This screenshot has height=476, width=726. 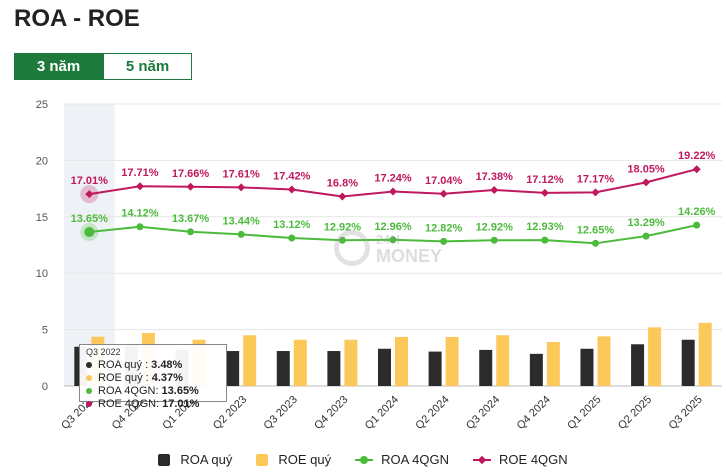 I want to click on chart-legend: ROA quý ROE quý ROA 4QGN ROE 4QGN, so click(x=363, y=459).